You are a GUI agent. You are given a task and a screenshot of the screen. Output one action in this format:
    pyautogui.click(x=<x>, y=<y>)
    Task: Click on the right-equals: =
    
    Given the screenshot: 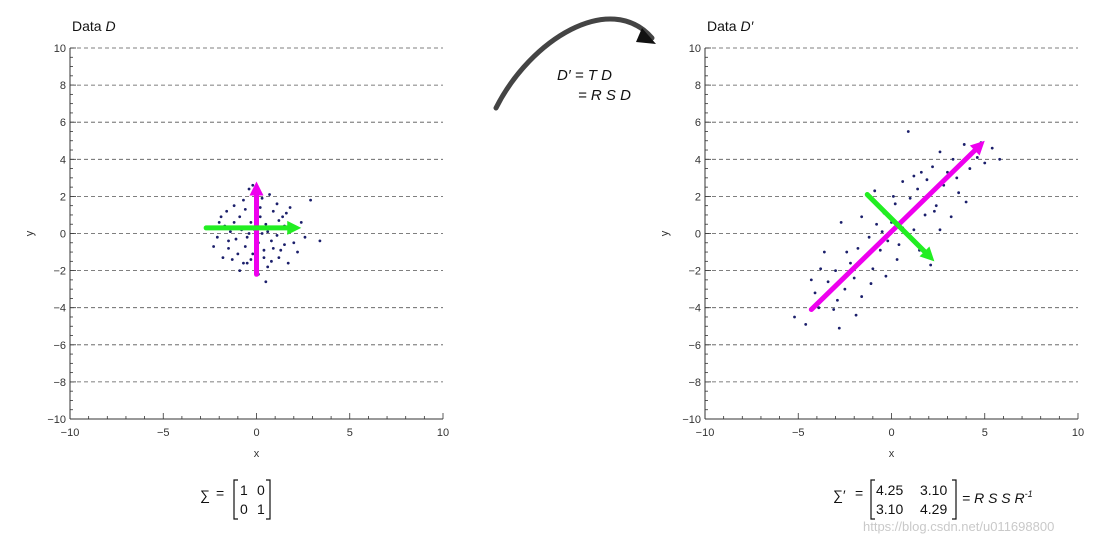 What is the action you would take?
    pyautogui.click(x=859, y=493)
    